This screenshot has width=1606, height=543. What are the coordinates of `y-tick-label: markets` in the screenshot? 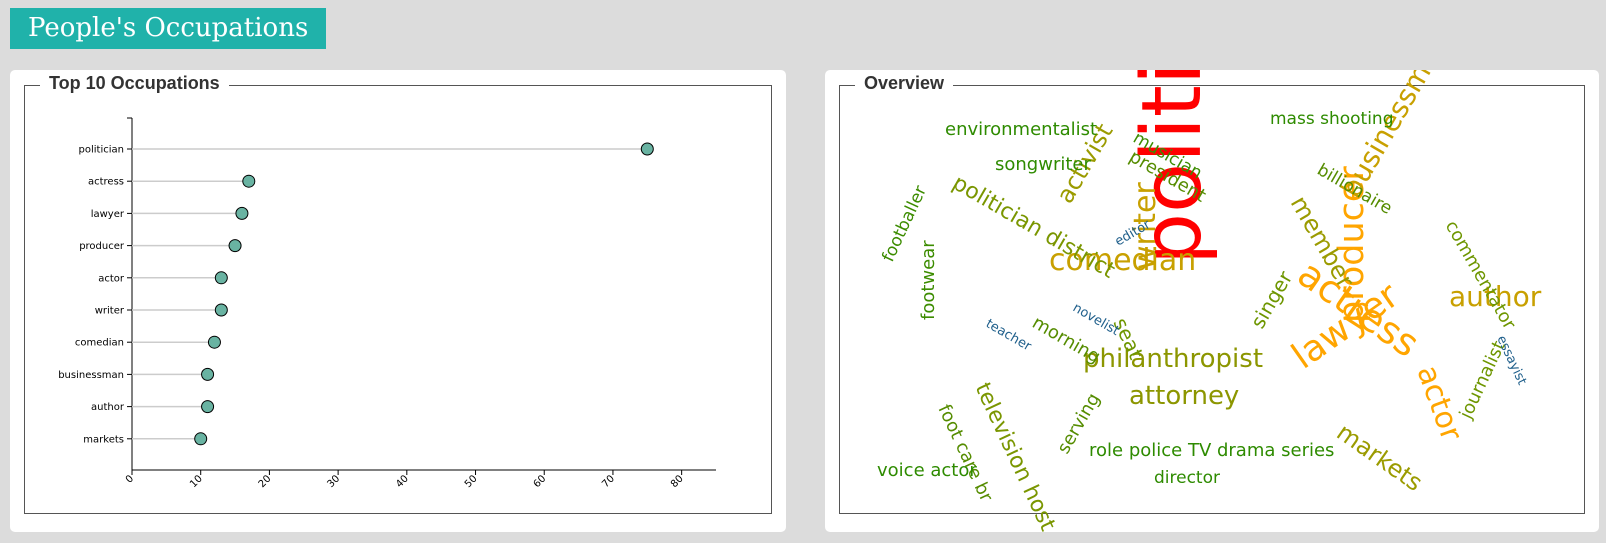 It's located at (103, 439).